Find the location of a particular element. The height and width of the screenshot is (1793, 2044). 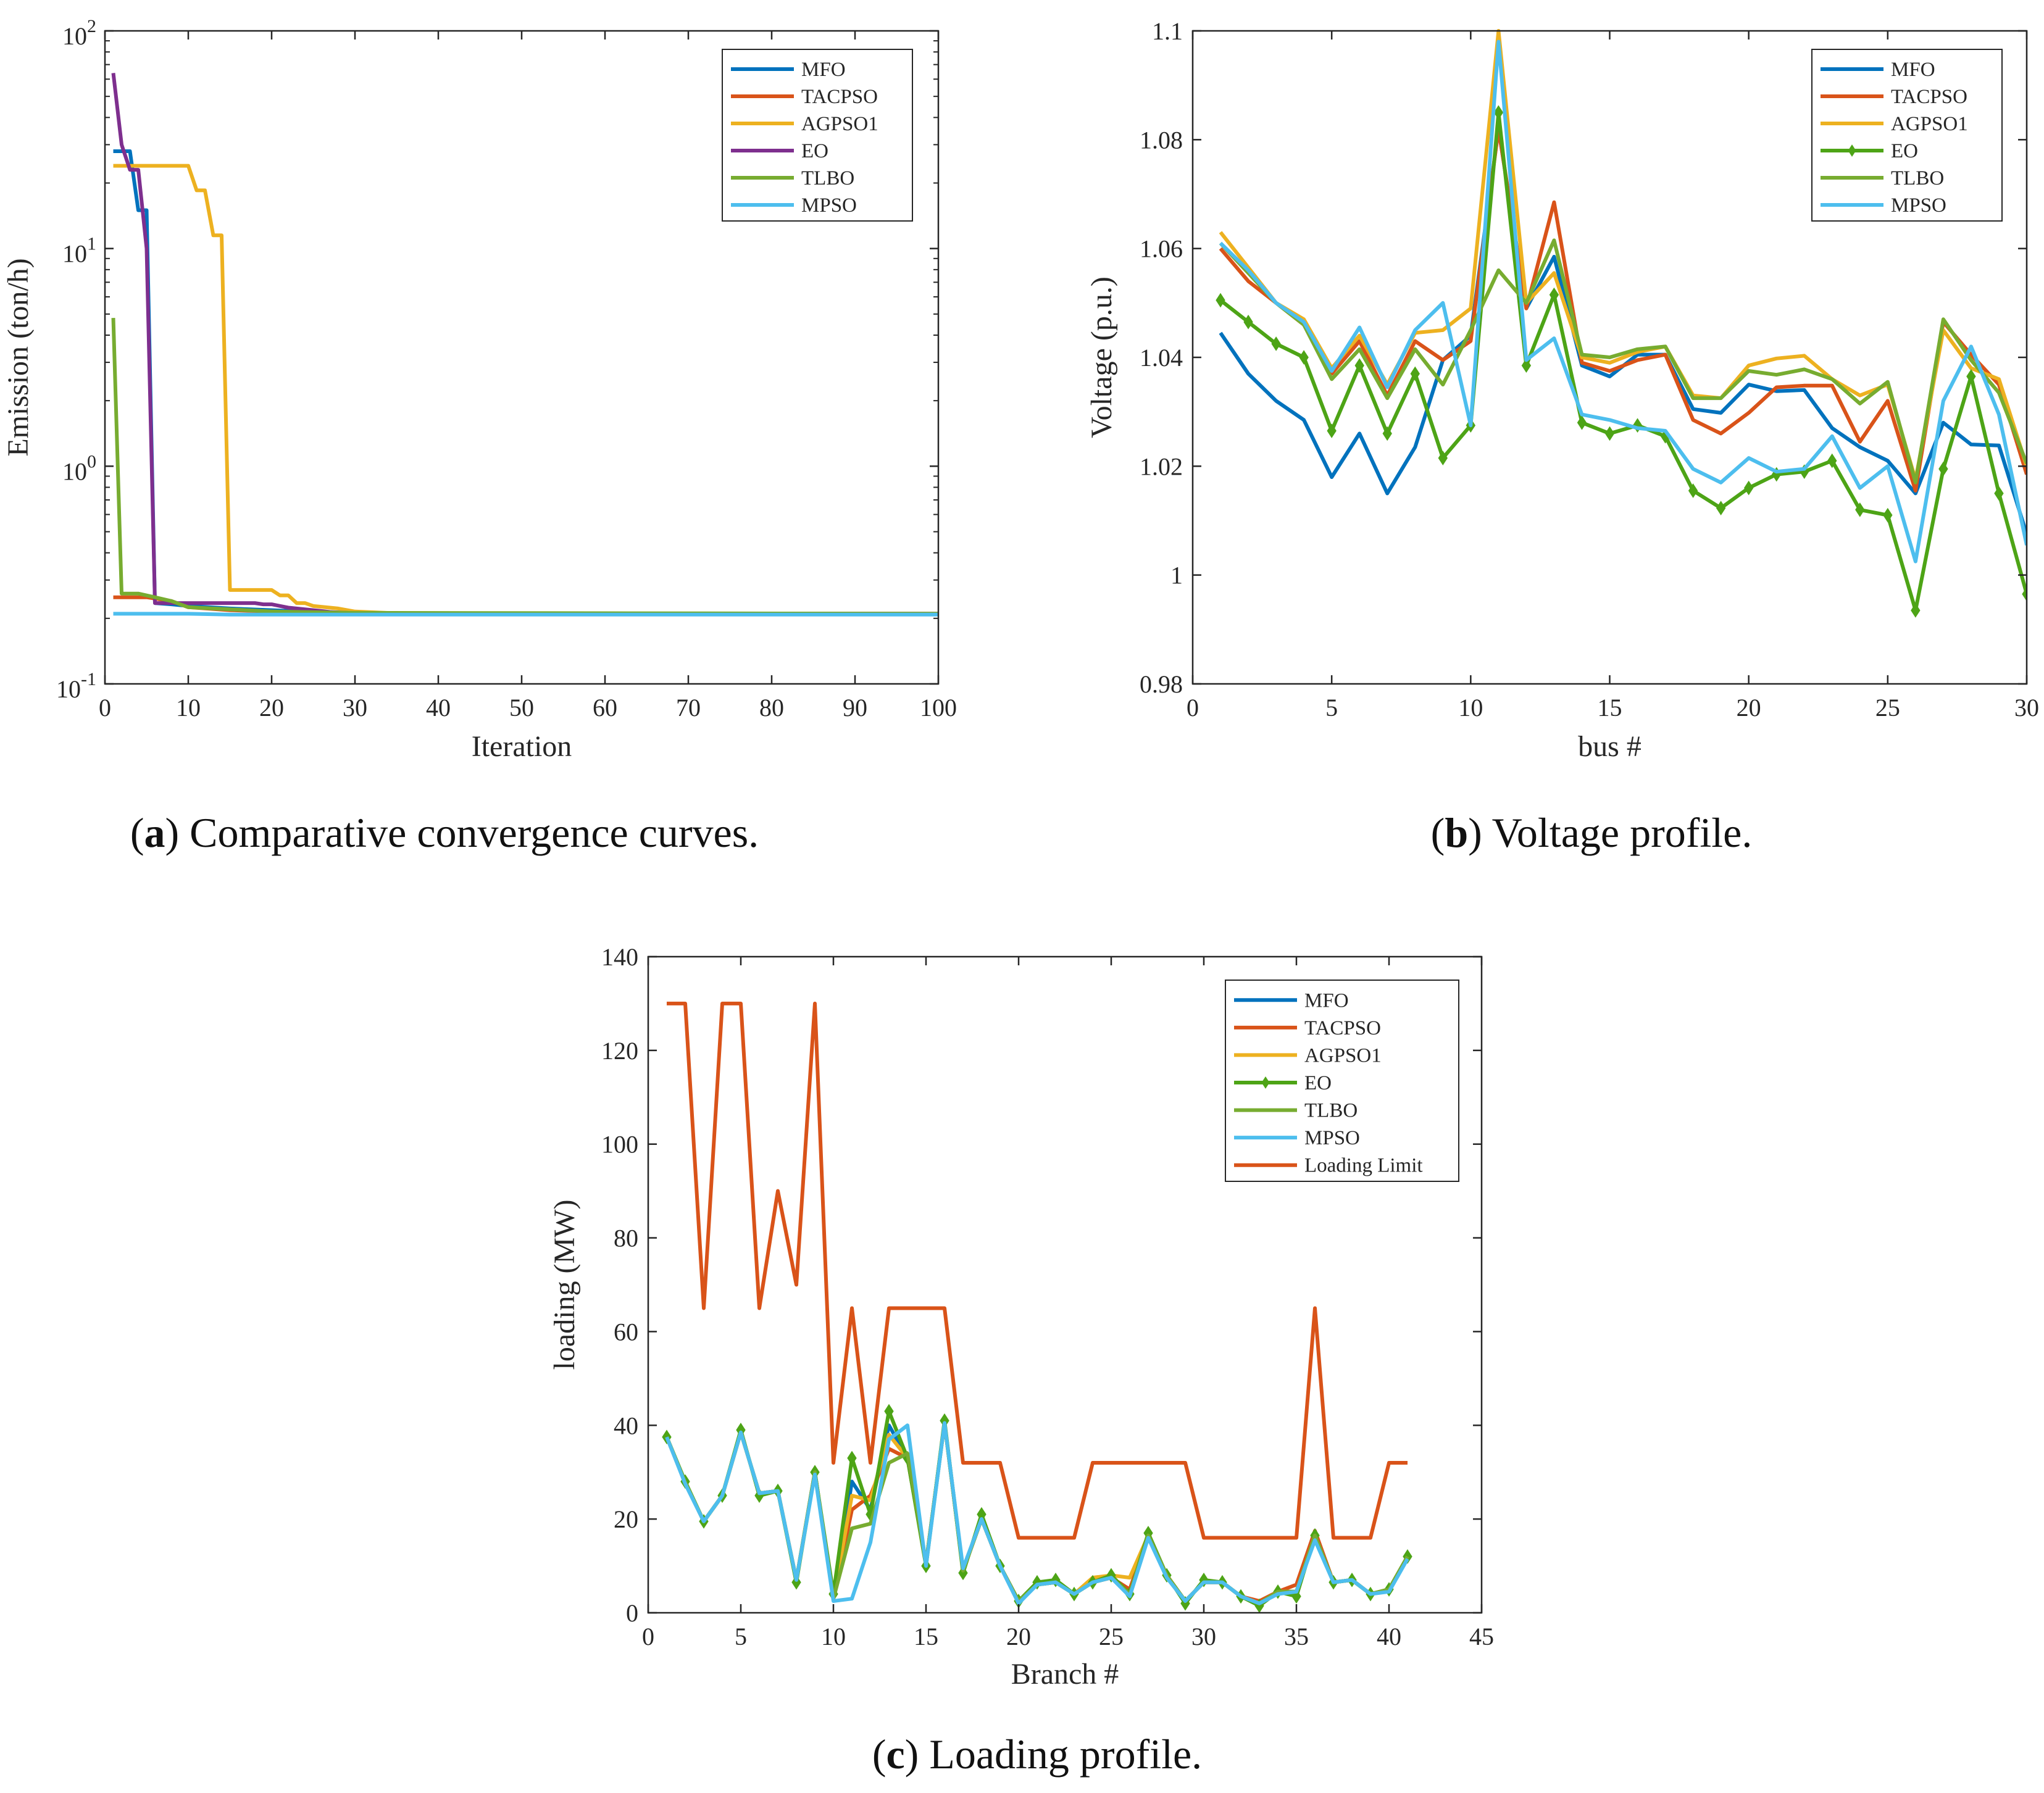

y-tick-label: 1.04 is located at coordinates (1161, 358).